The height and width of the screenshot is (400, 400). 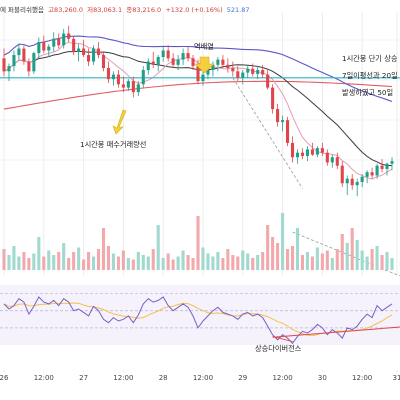 What do you see at coordinates (370, 58) in the screenshot?
I see `note-line: 1시간봉 단기 상승` at bounding box center [370, 58].